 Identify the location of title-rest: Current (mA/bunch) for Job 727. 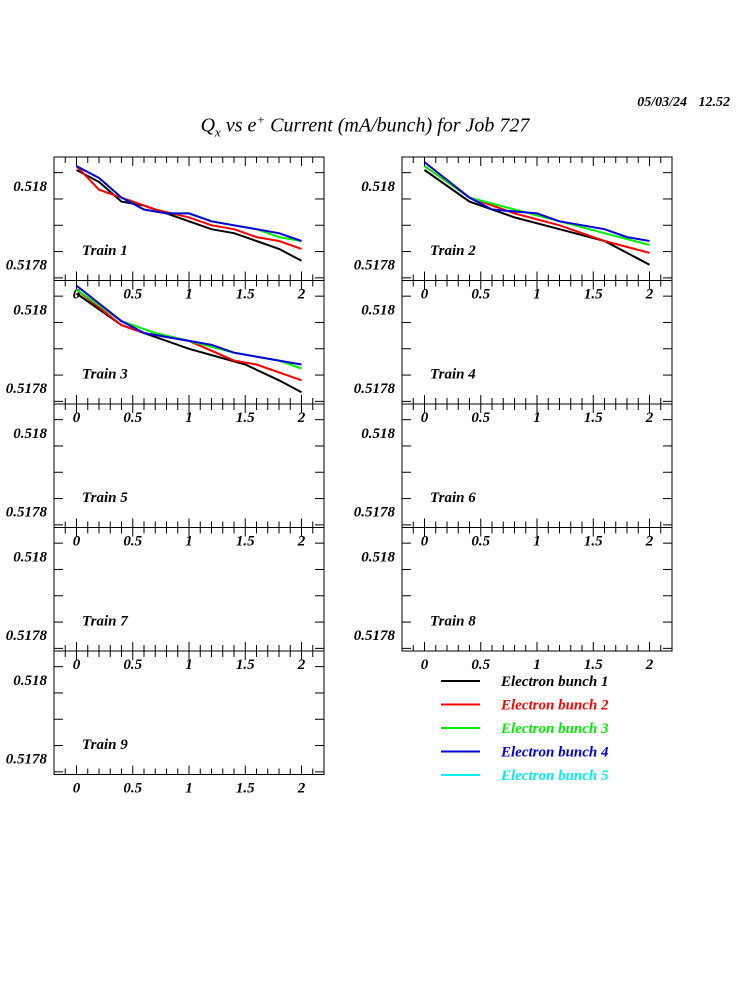
(397, 125).